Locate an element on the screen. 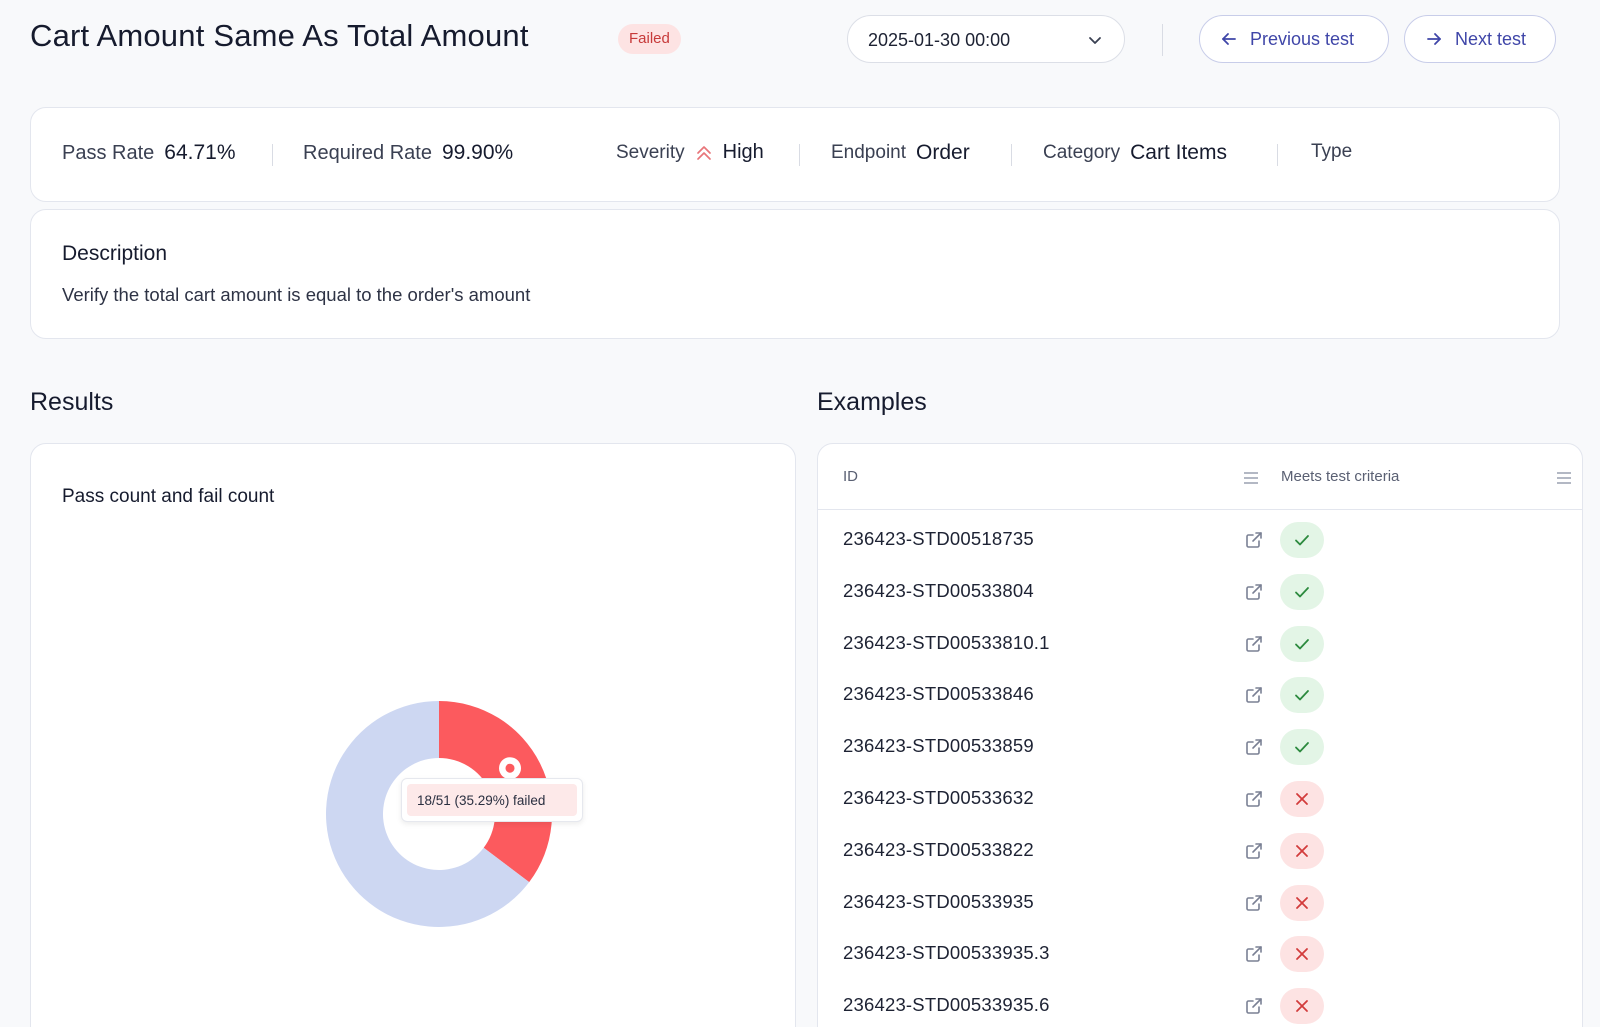  pass-rate-metric: Pass Rate 64.71% is located at coordinates (149, 153).